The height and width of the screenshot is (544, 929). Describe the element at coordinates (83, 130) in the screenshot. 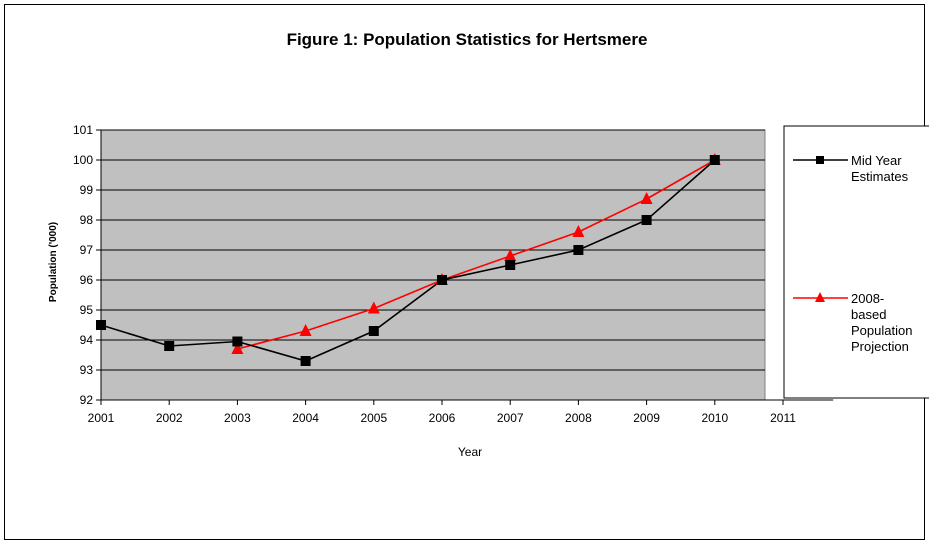

I see `y-tick-label-101: 101` at that location.